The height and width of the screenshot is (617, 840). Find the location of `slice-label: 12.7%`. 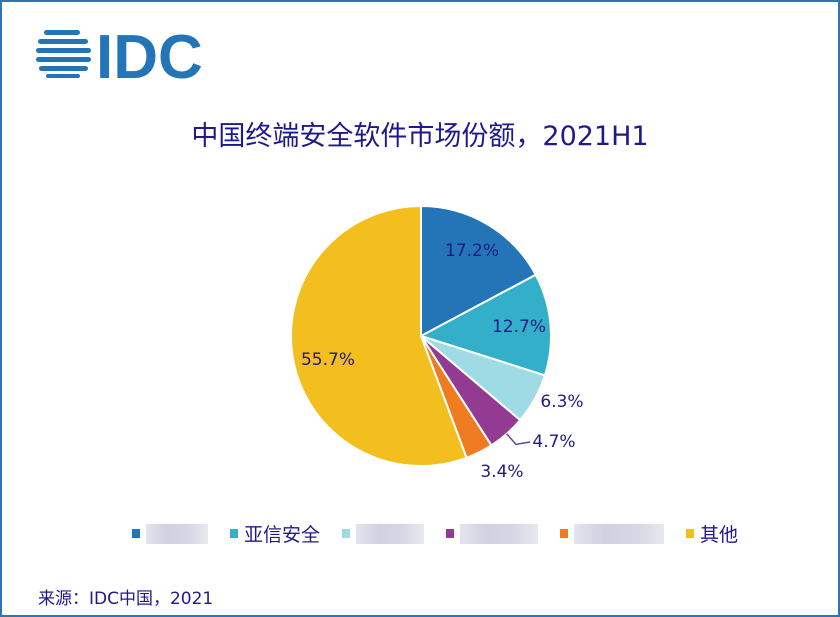

slice-label: 12.7% is located at coordinates (519, 327).